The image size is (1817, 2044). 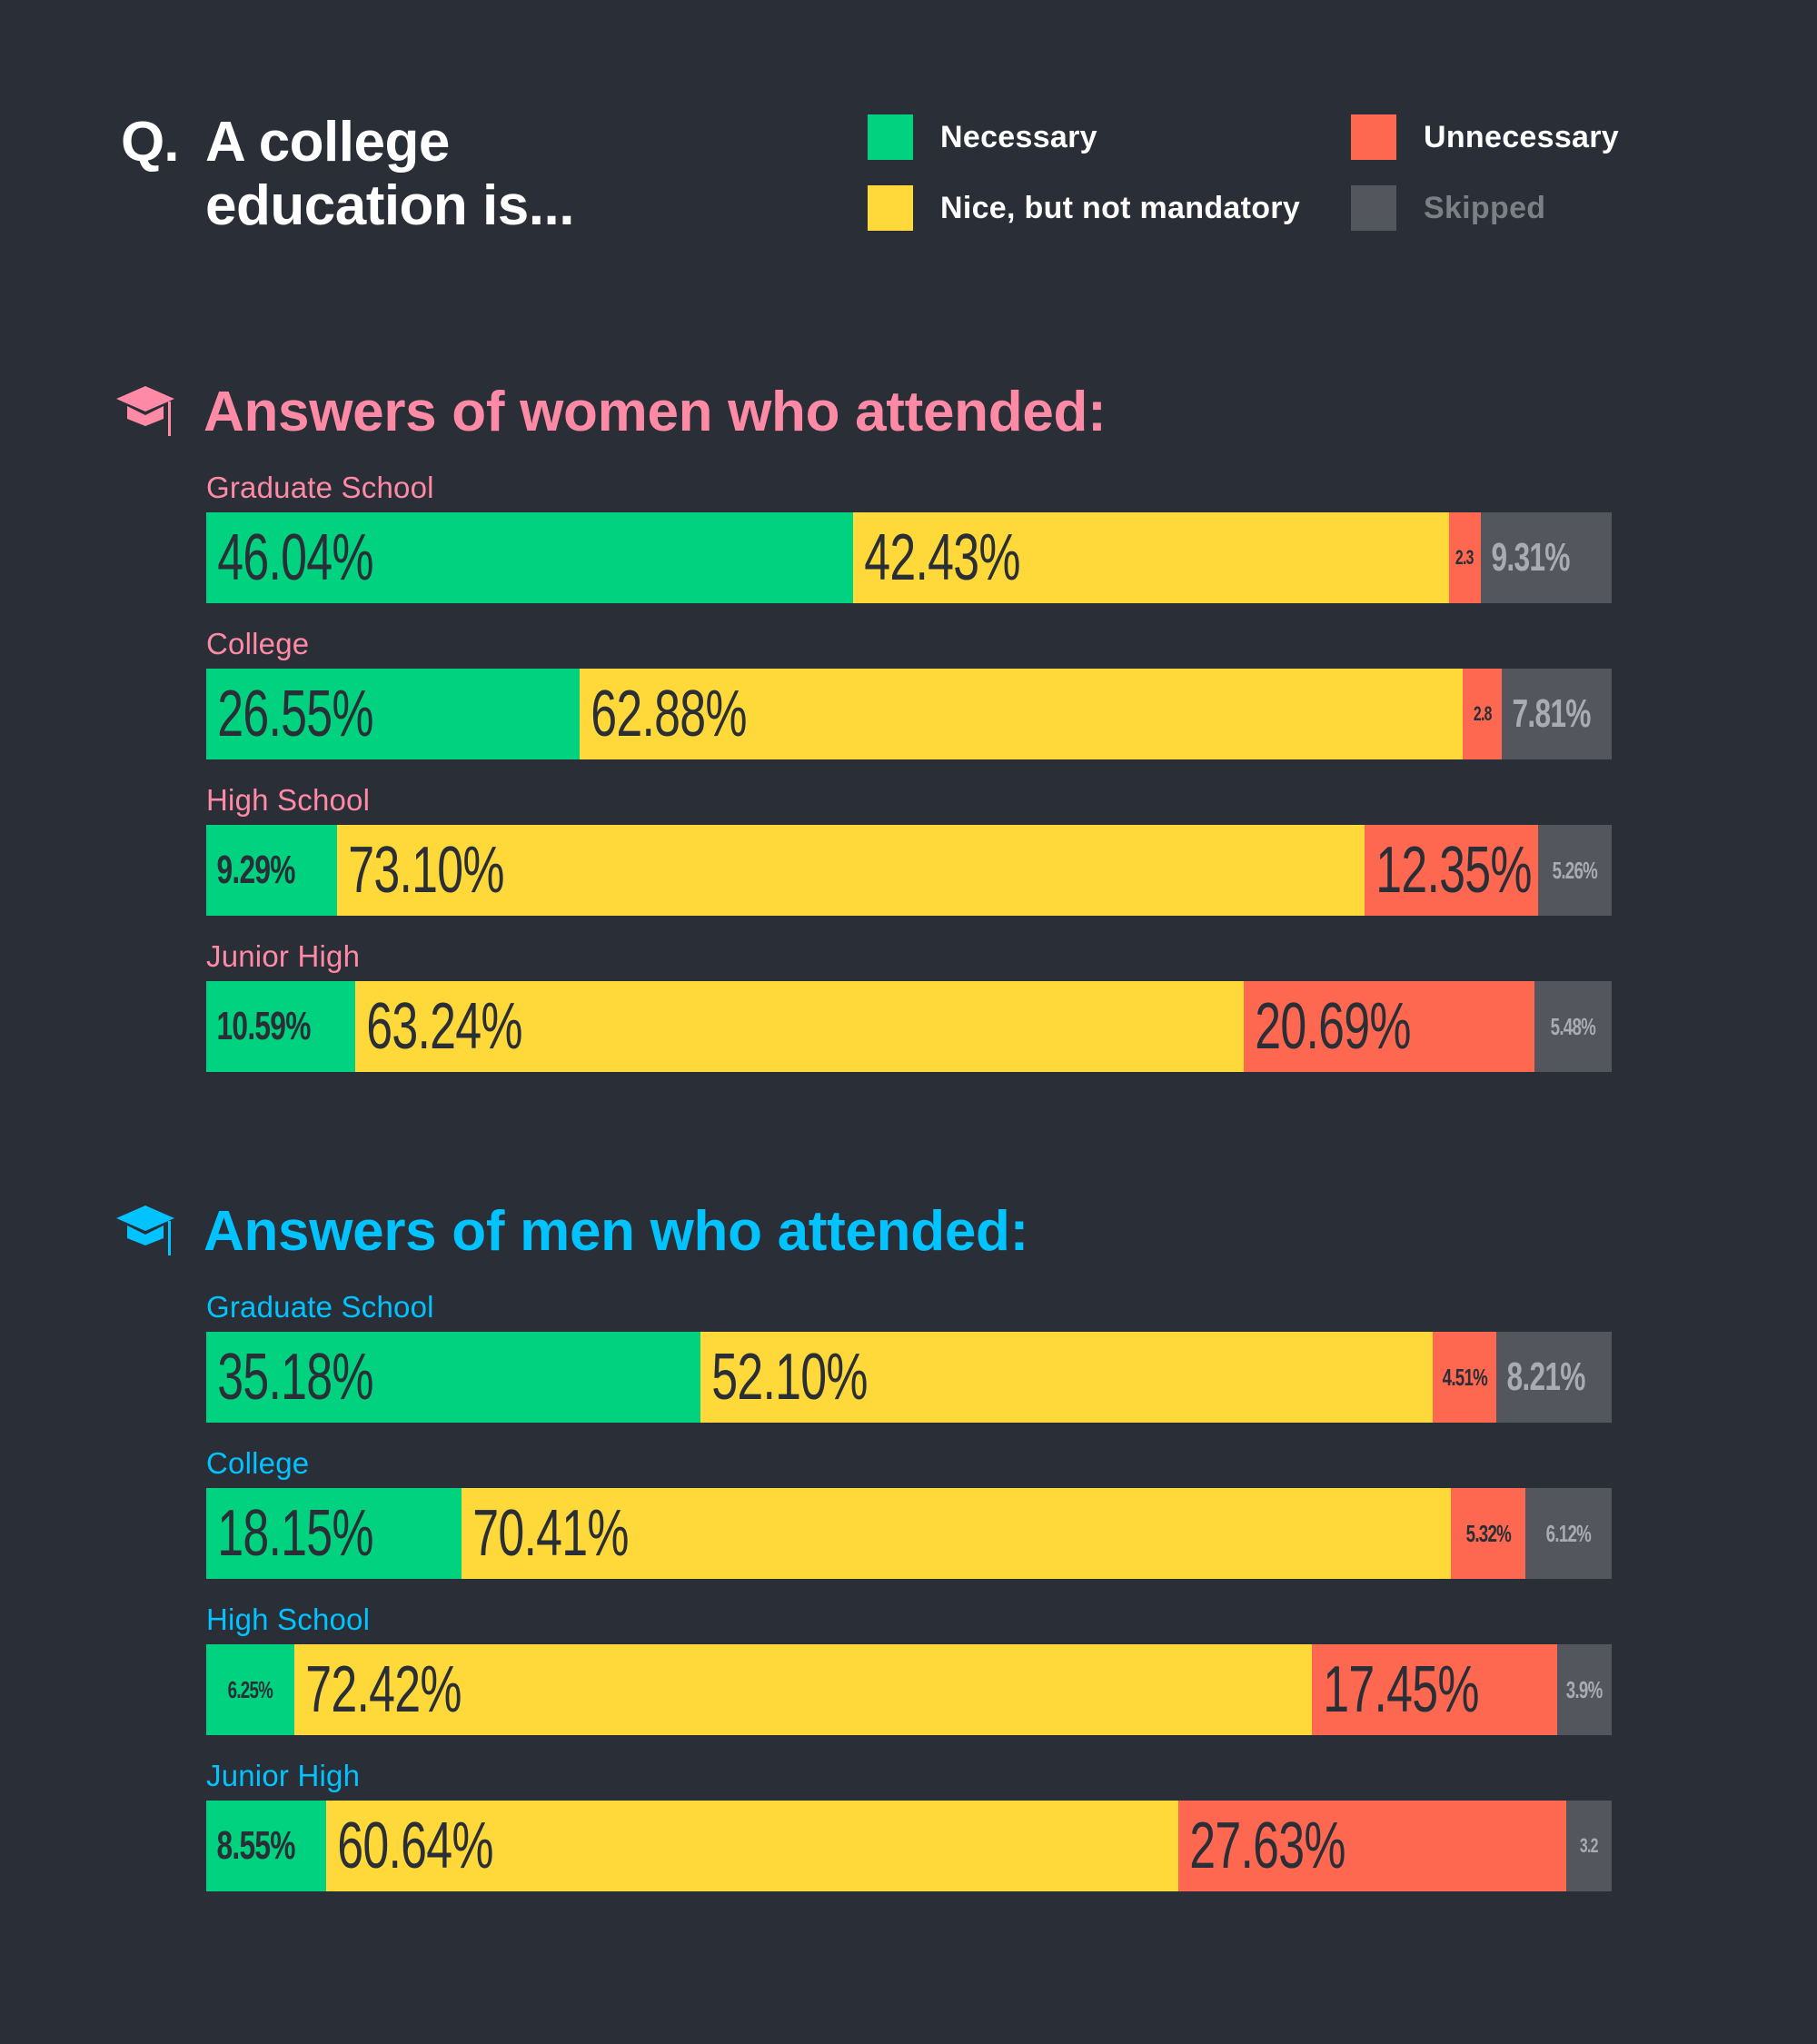 I want to click on bar-value-label: 12.35%, so click(x=1453, y=871).